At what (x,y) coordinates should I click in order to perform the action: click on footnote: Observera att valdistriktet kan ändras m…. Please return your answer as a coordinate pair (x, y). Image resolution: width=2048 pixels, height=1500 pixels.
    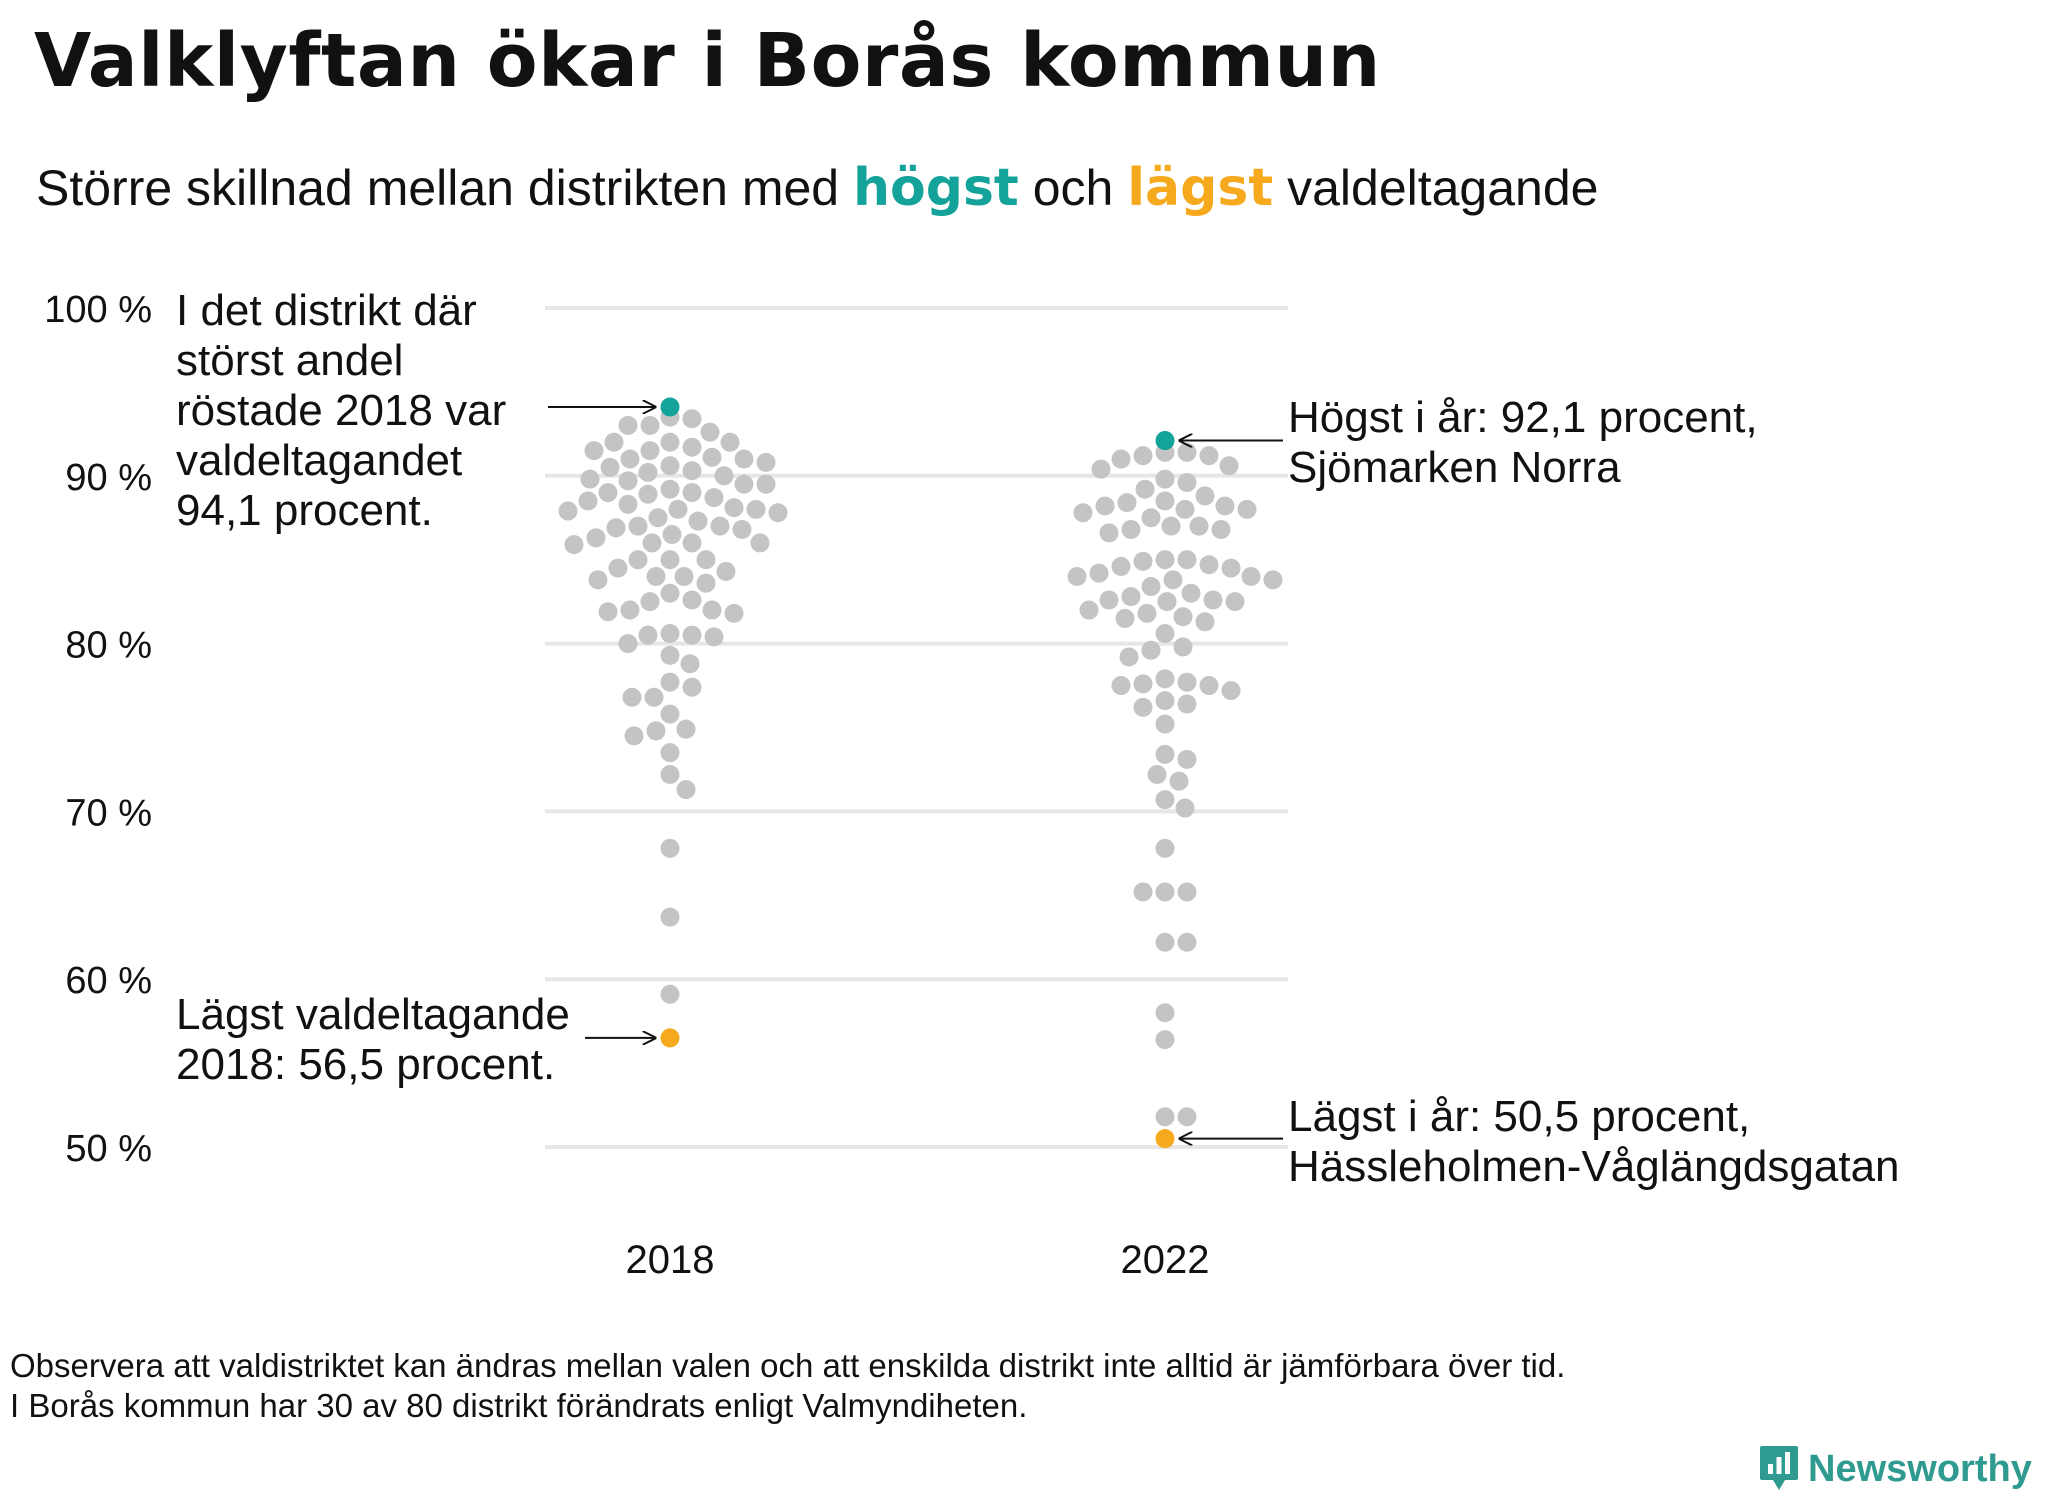
    Looking at the image, I should click on (787, 1386).